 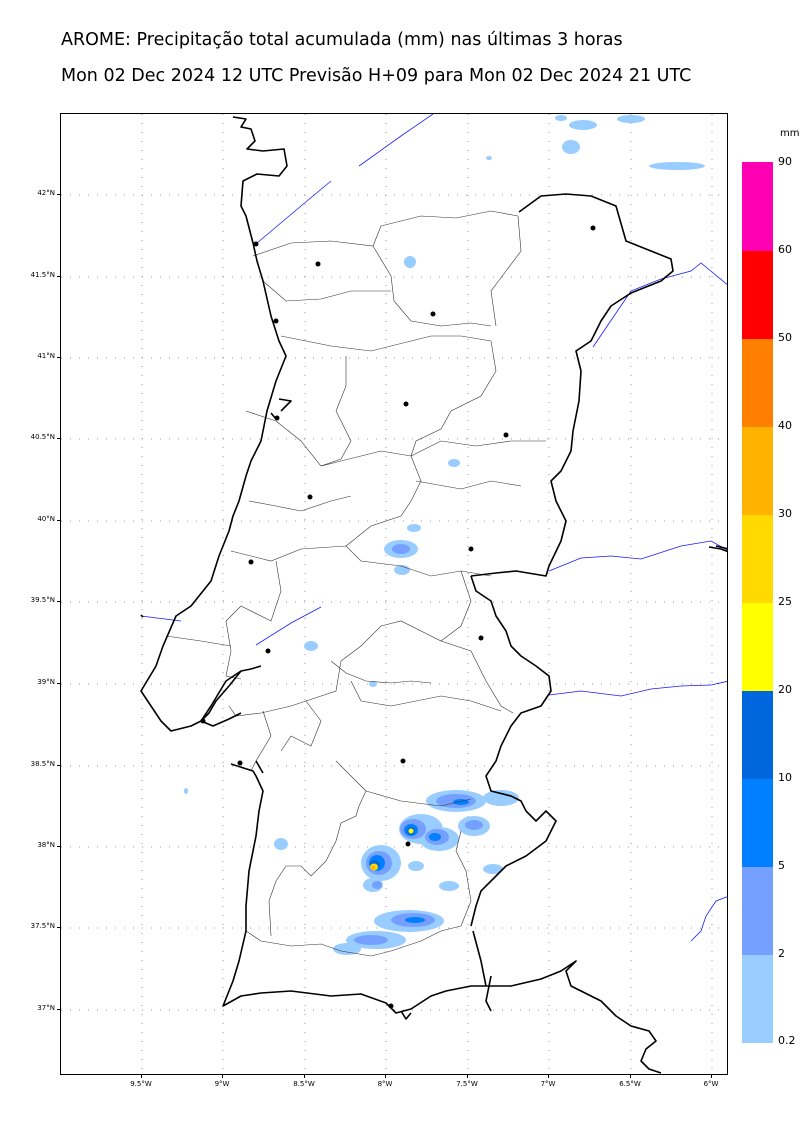 I want to click on lon-tick-label: 9°W, so click(x=222, y=1084).